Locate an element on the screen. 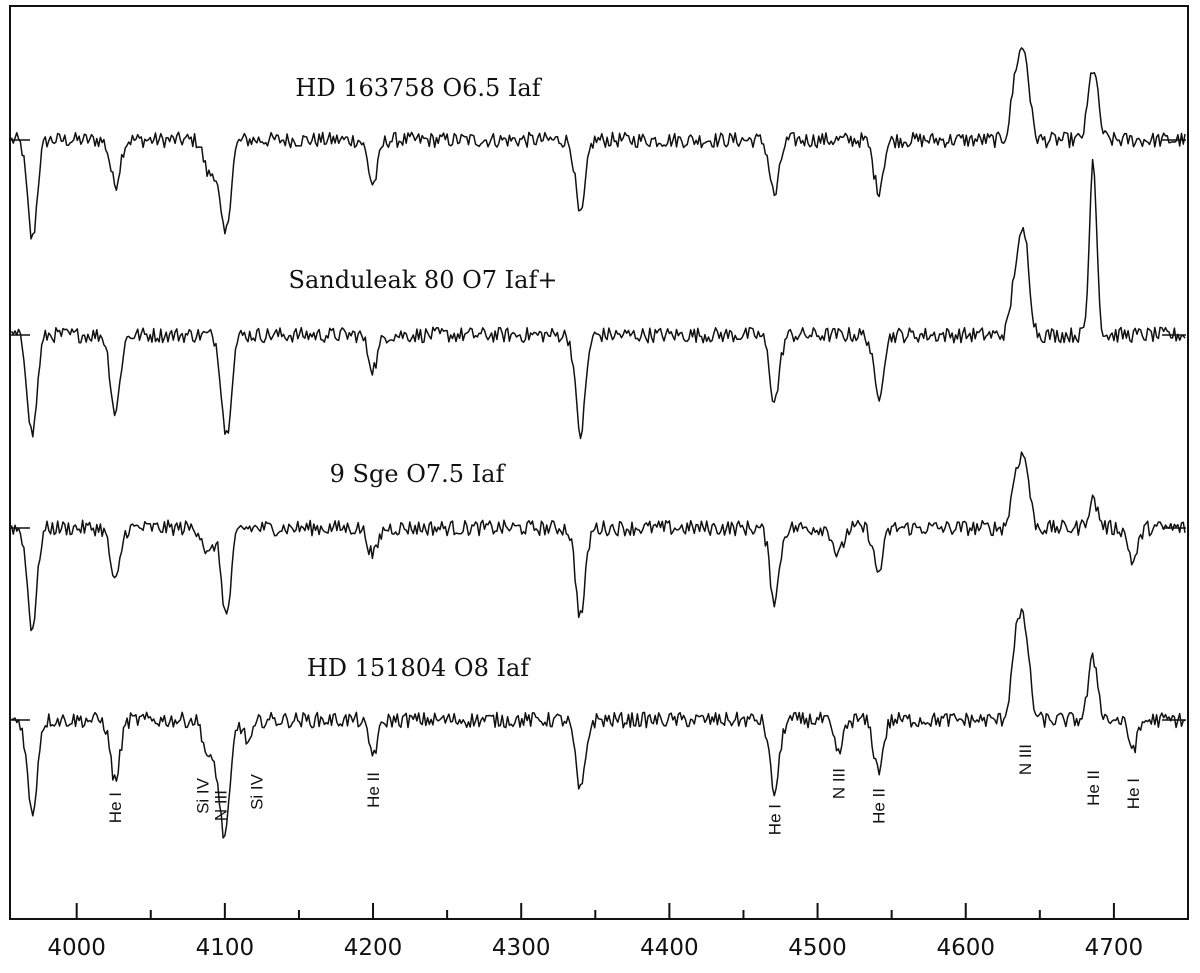 This screenshot has width=1200, height=973. line-label-3: N III is located at coordinates (220, 805).